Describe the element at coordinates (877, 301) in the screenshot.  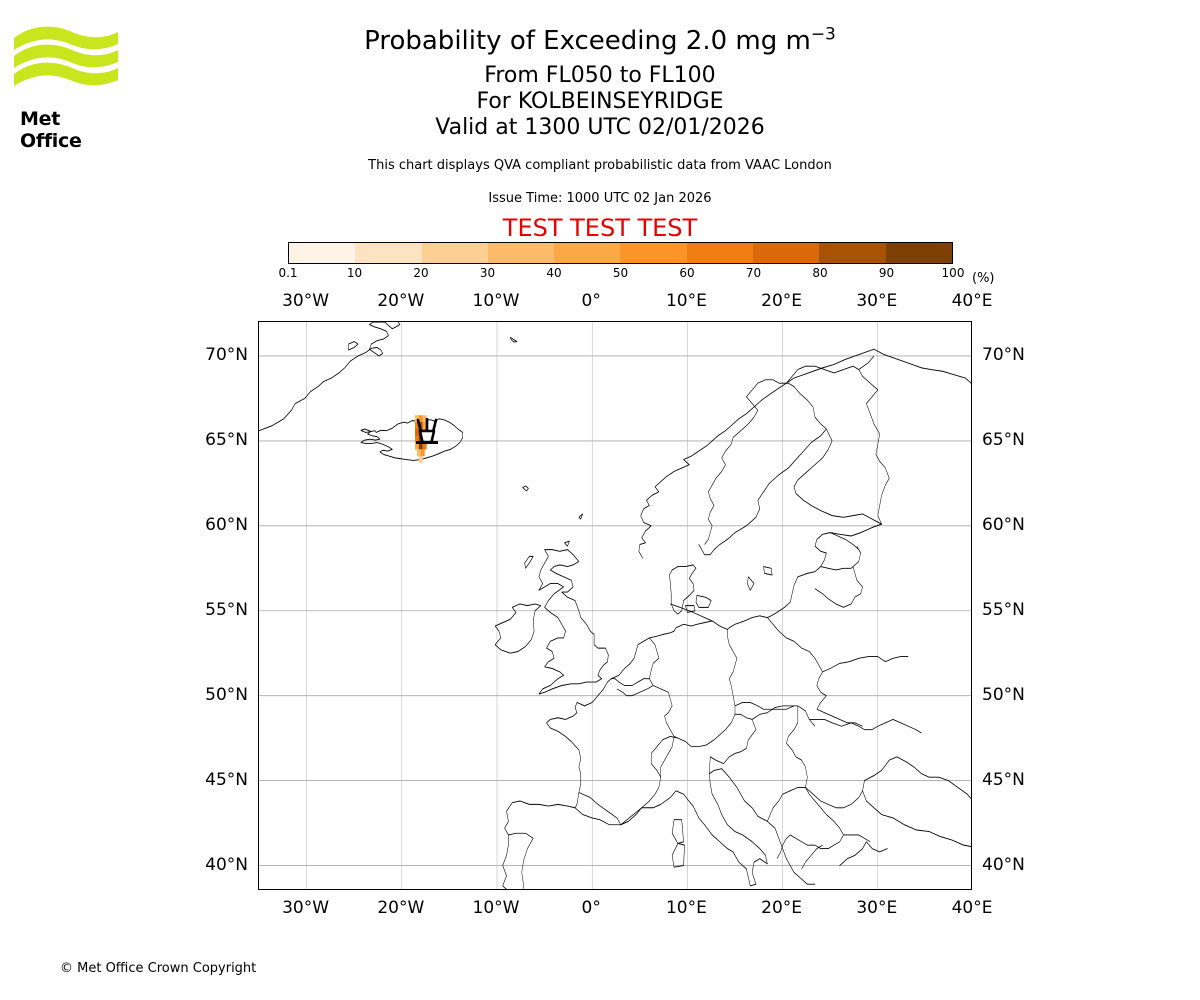
I see `lon-label-top-6: 30°E` at that location.